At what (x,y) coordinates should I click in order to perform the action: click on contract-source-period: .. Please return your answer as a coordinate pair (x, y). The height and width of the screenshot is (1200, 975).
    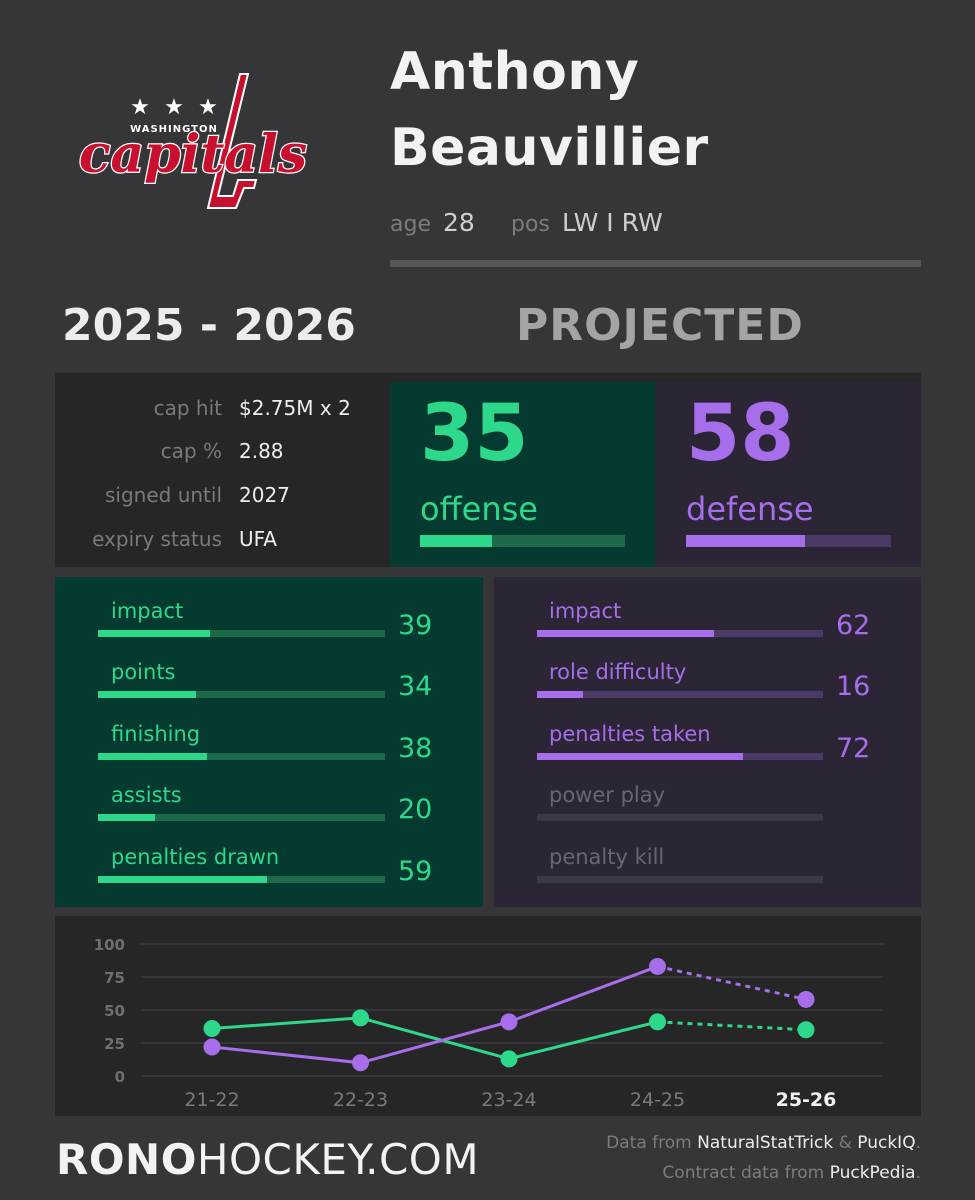
    Looking at the image, I should click on (918, 1173).